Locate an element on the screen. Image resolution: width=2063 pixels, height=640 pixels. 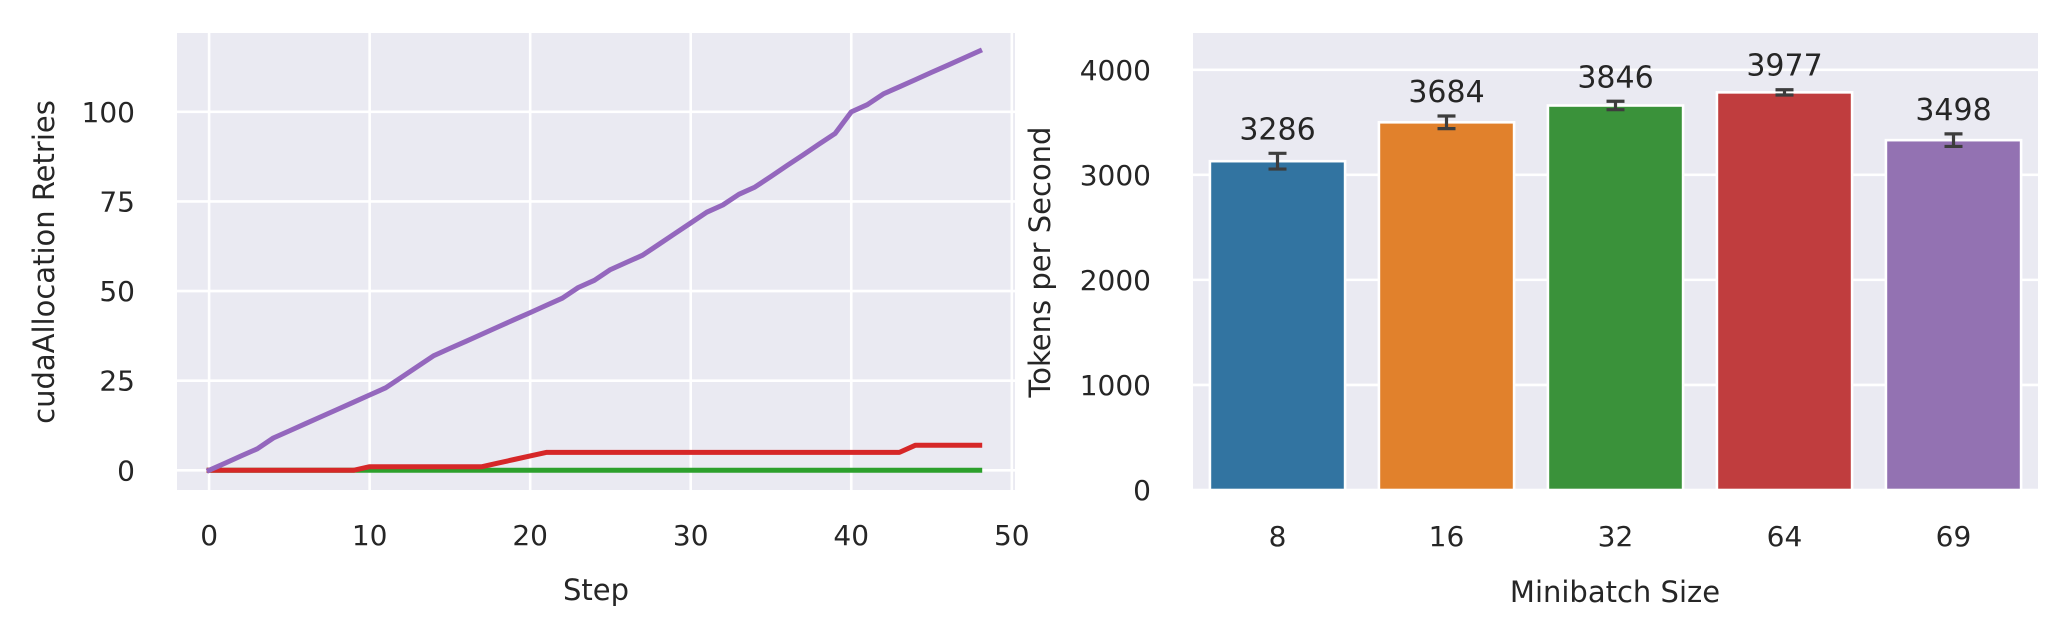
bar-x-tick-label: 64 is located at coordinates (1785, 536).